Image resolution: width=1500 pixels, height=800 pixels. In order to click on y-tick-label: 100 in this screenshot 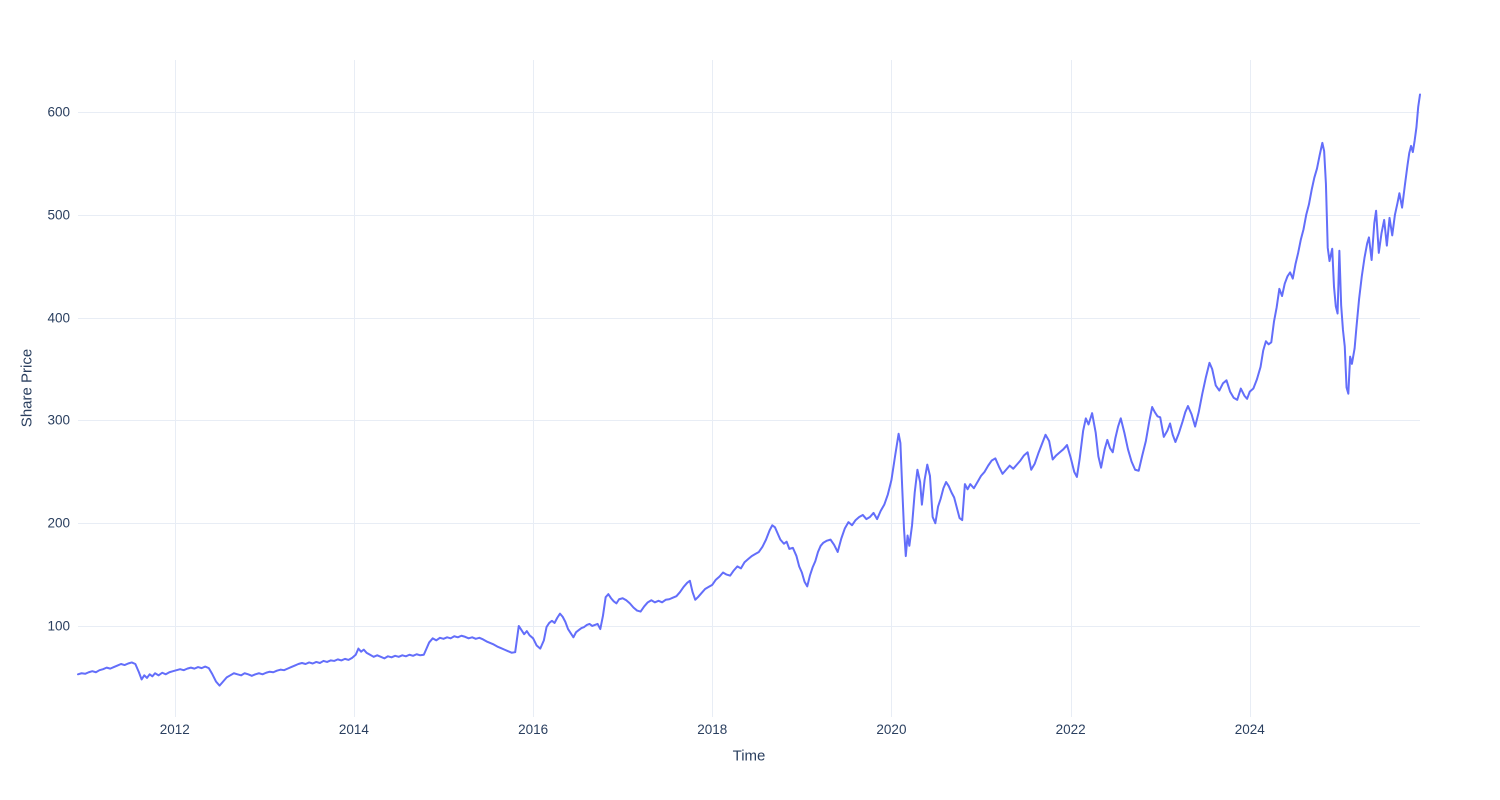, I will do `click(58, 626)`.